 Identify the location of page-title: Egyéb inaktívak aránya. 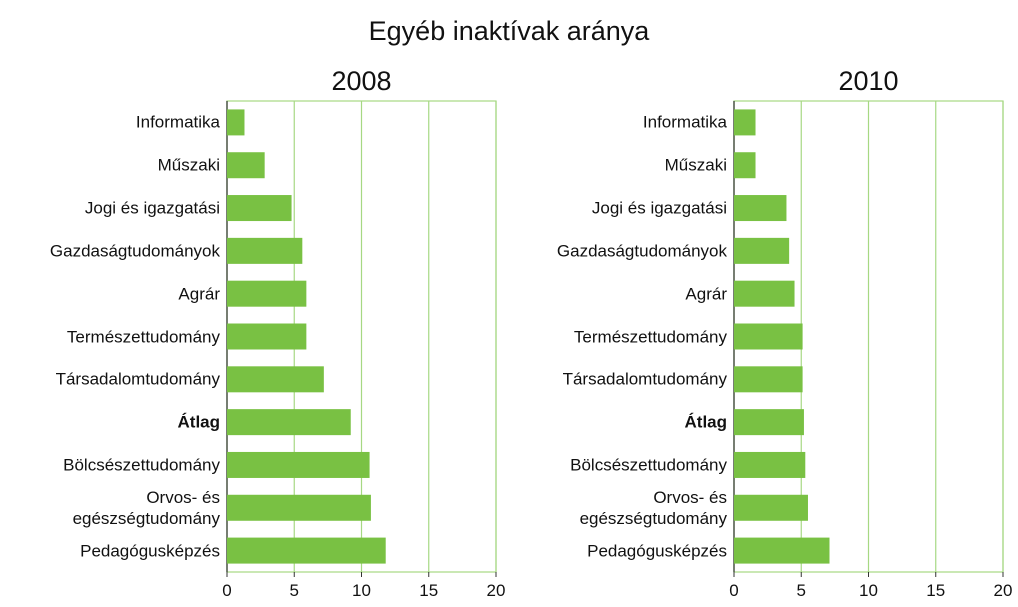
(509, 31).